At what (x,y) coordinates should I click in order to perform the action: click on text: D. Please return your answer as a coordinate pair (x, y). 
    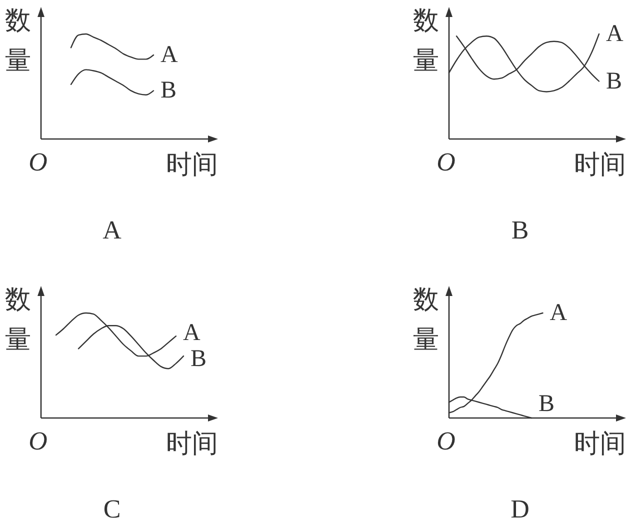
    Looking at the image, I should click on (520, 507).